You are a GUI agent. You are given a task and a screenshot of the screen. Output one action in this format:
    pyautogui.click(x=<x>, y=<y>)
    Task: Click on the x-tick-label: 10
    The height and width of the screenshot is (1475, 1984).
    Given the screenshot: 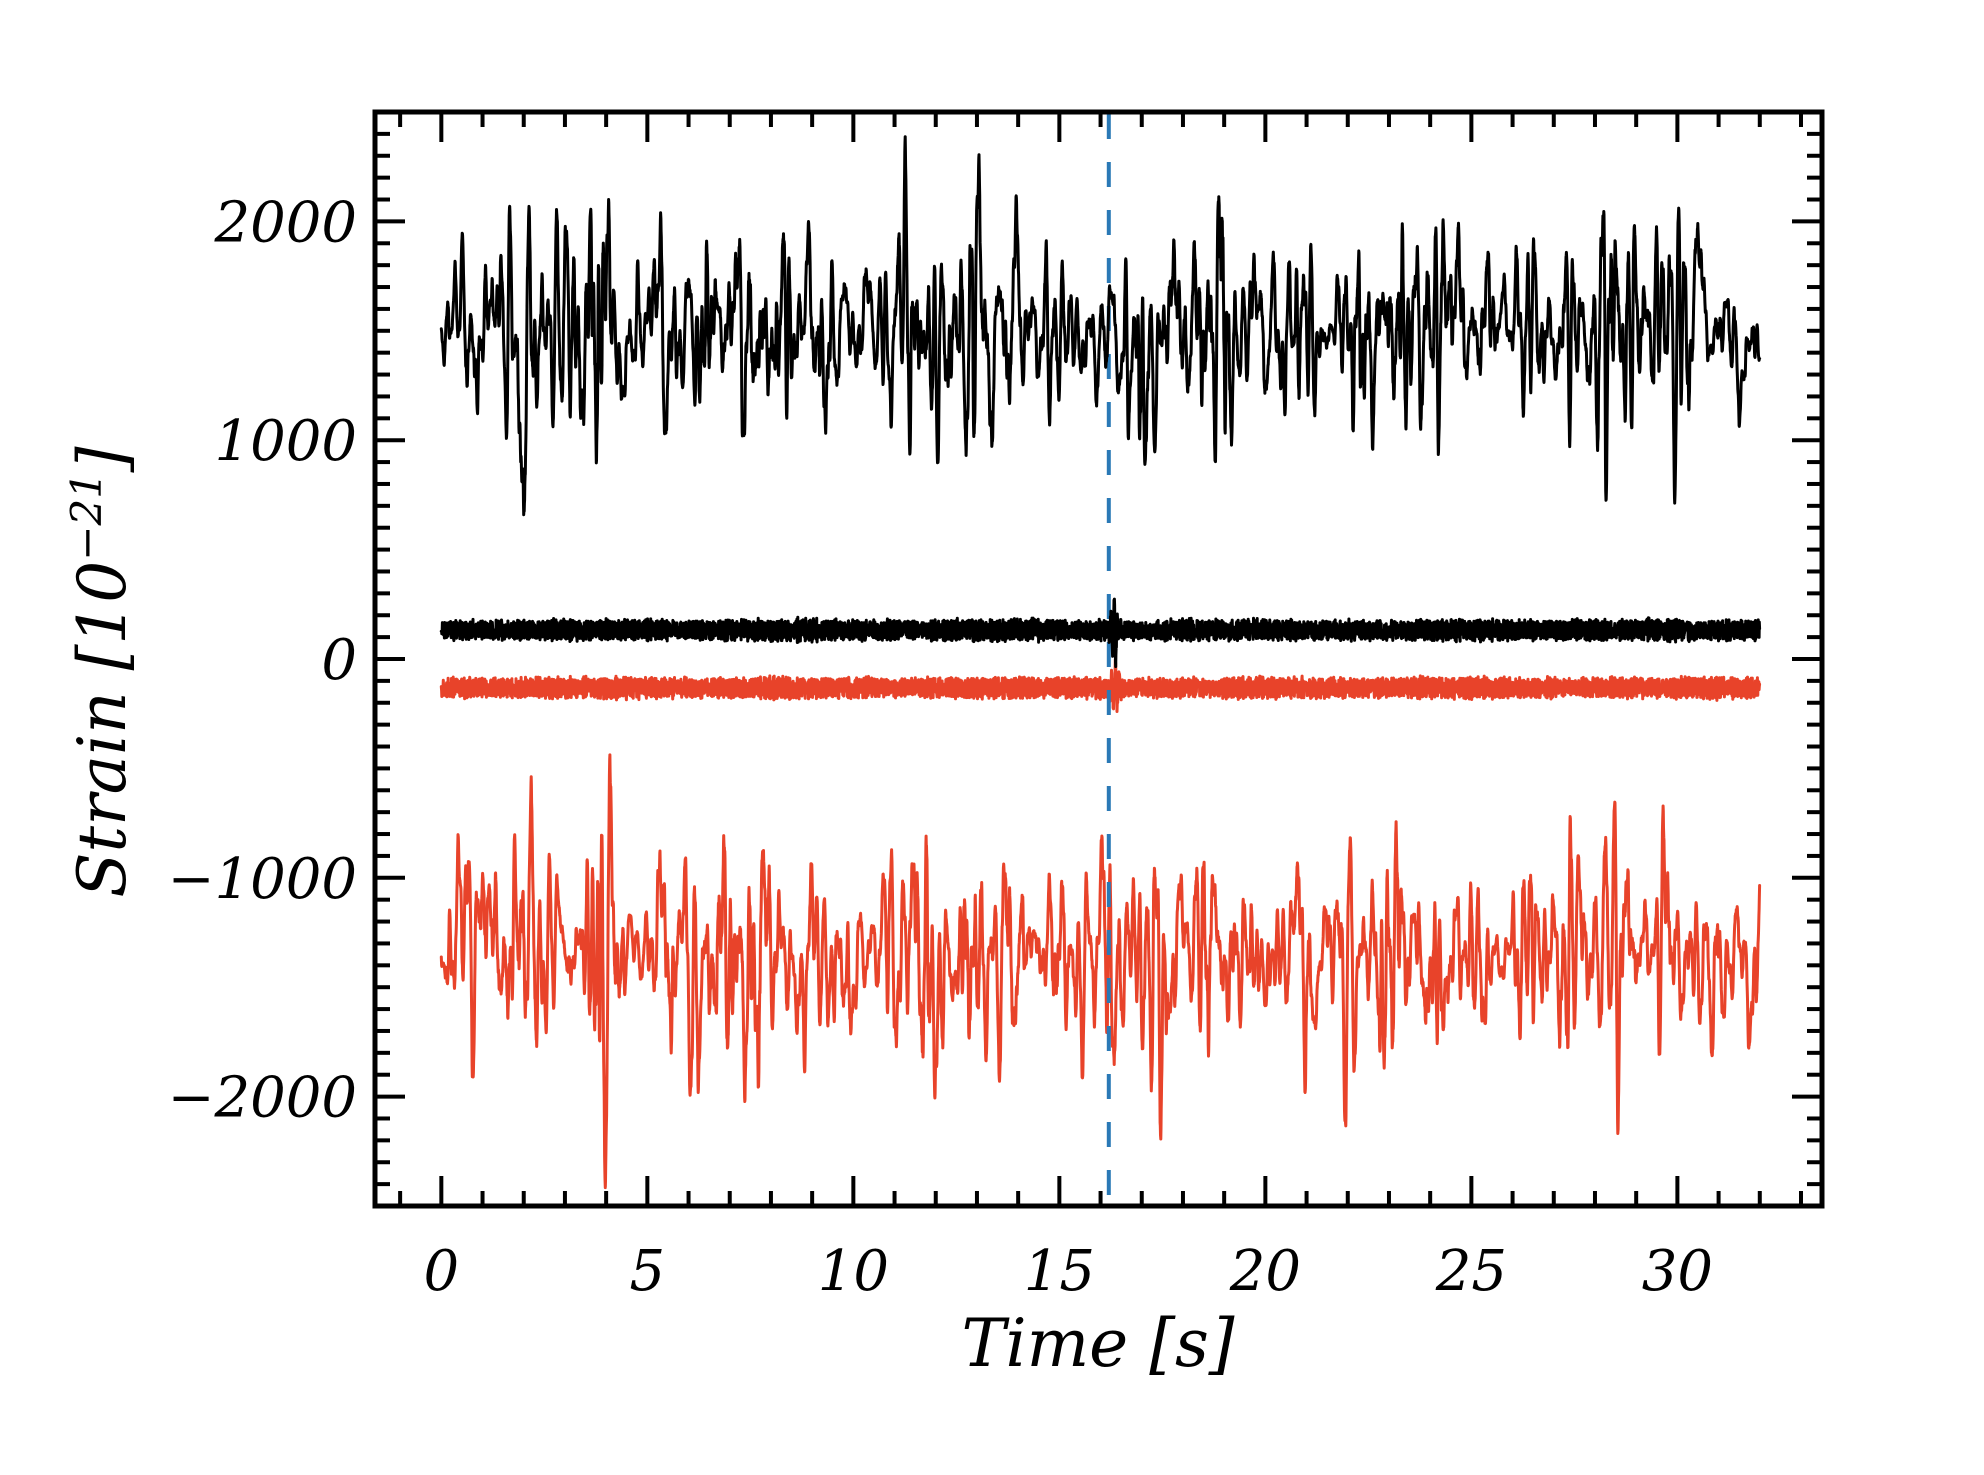 What is the action you would take?
    pyautogui.click(x=853, y=1271)
    